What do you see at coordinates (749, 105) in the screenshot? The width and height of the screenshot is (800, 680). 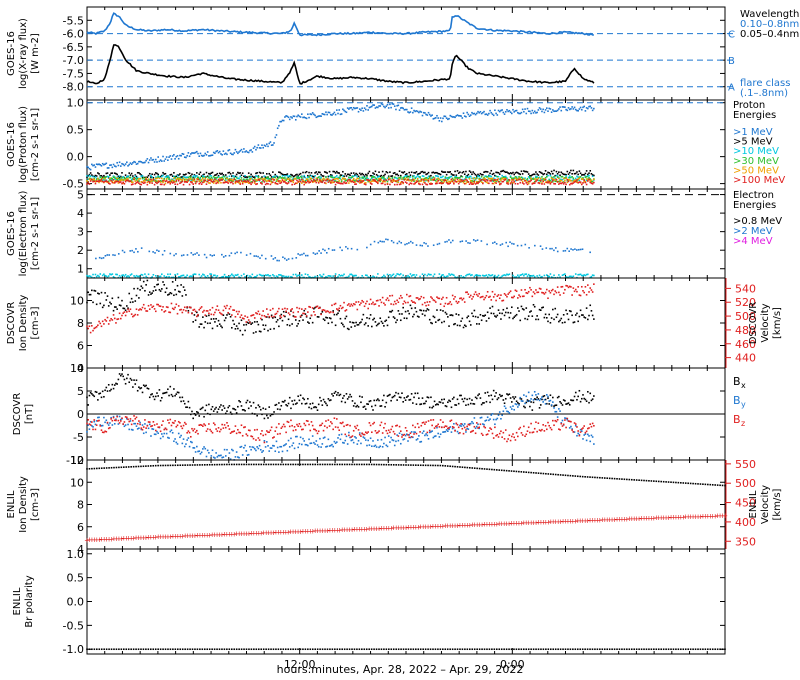 I see `legend-title: Proton` at bounding box center [749, 105].